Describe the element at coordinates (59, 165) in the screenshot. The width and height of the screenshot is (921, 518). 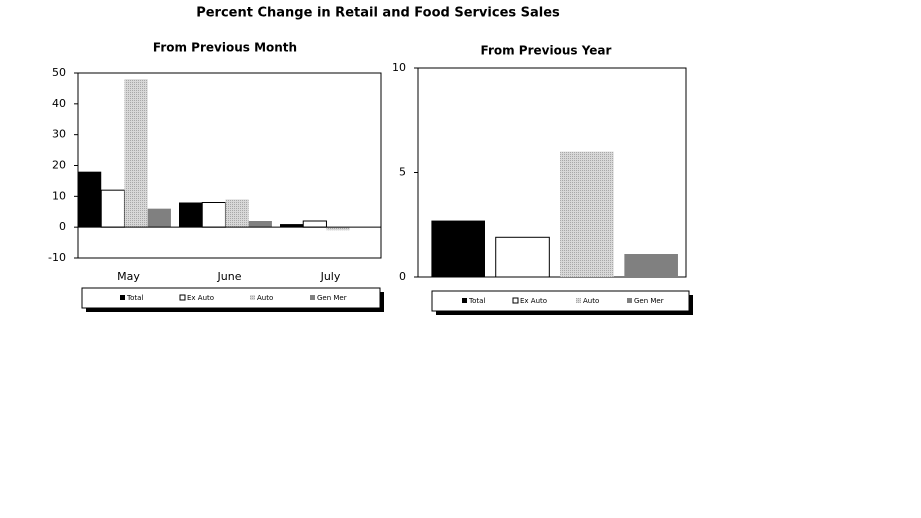
I see `y-tick-label: 20` at that location.